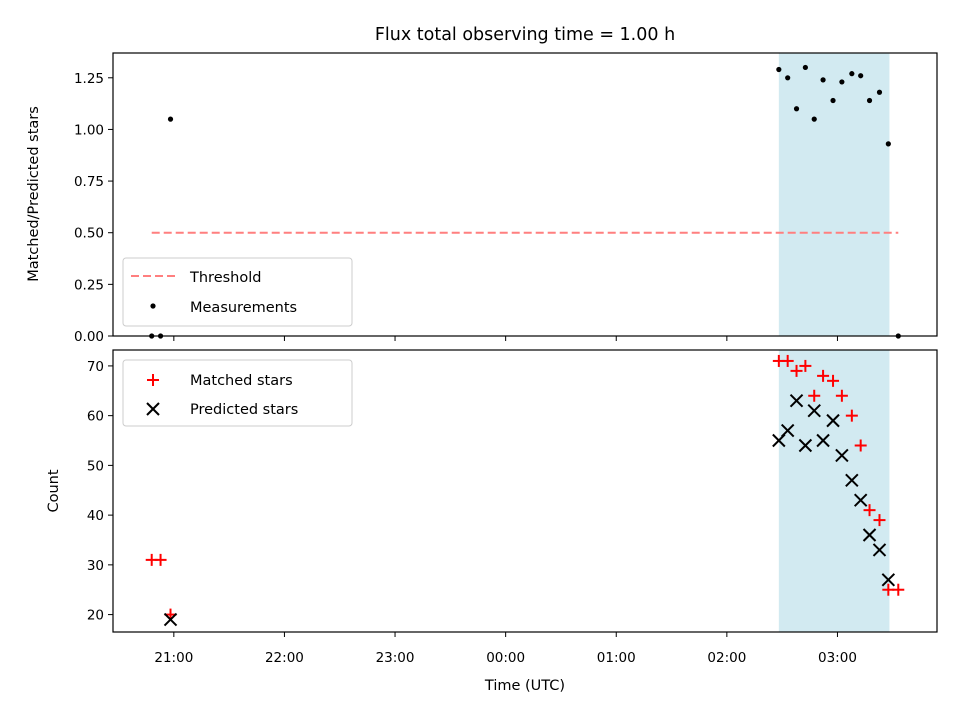 This screenshot has height=720, width=960. What do you see at coordinates (89, 337) in the screenshot?
I see `y-tick-label: 0.00` at bounding box center [89, 337].